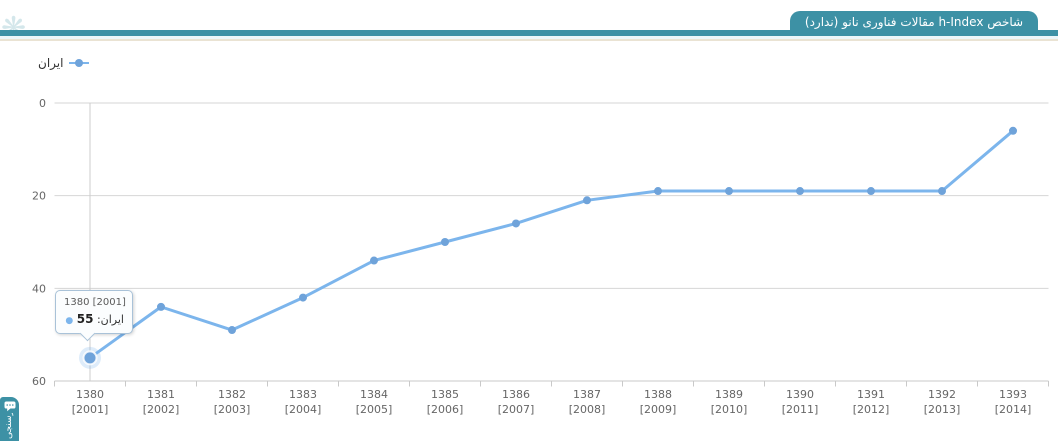  What do you see at coordinates (587, 402) in the screenshot?
I see `x-axis-label: 1387 [2008]` at bounding box center [587, 402].